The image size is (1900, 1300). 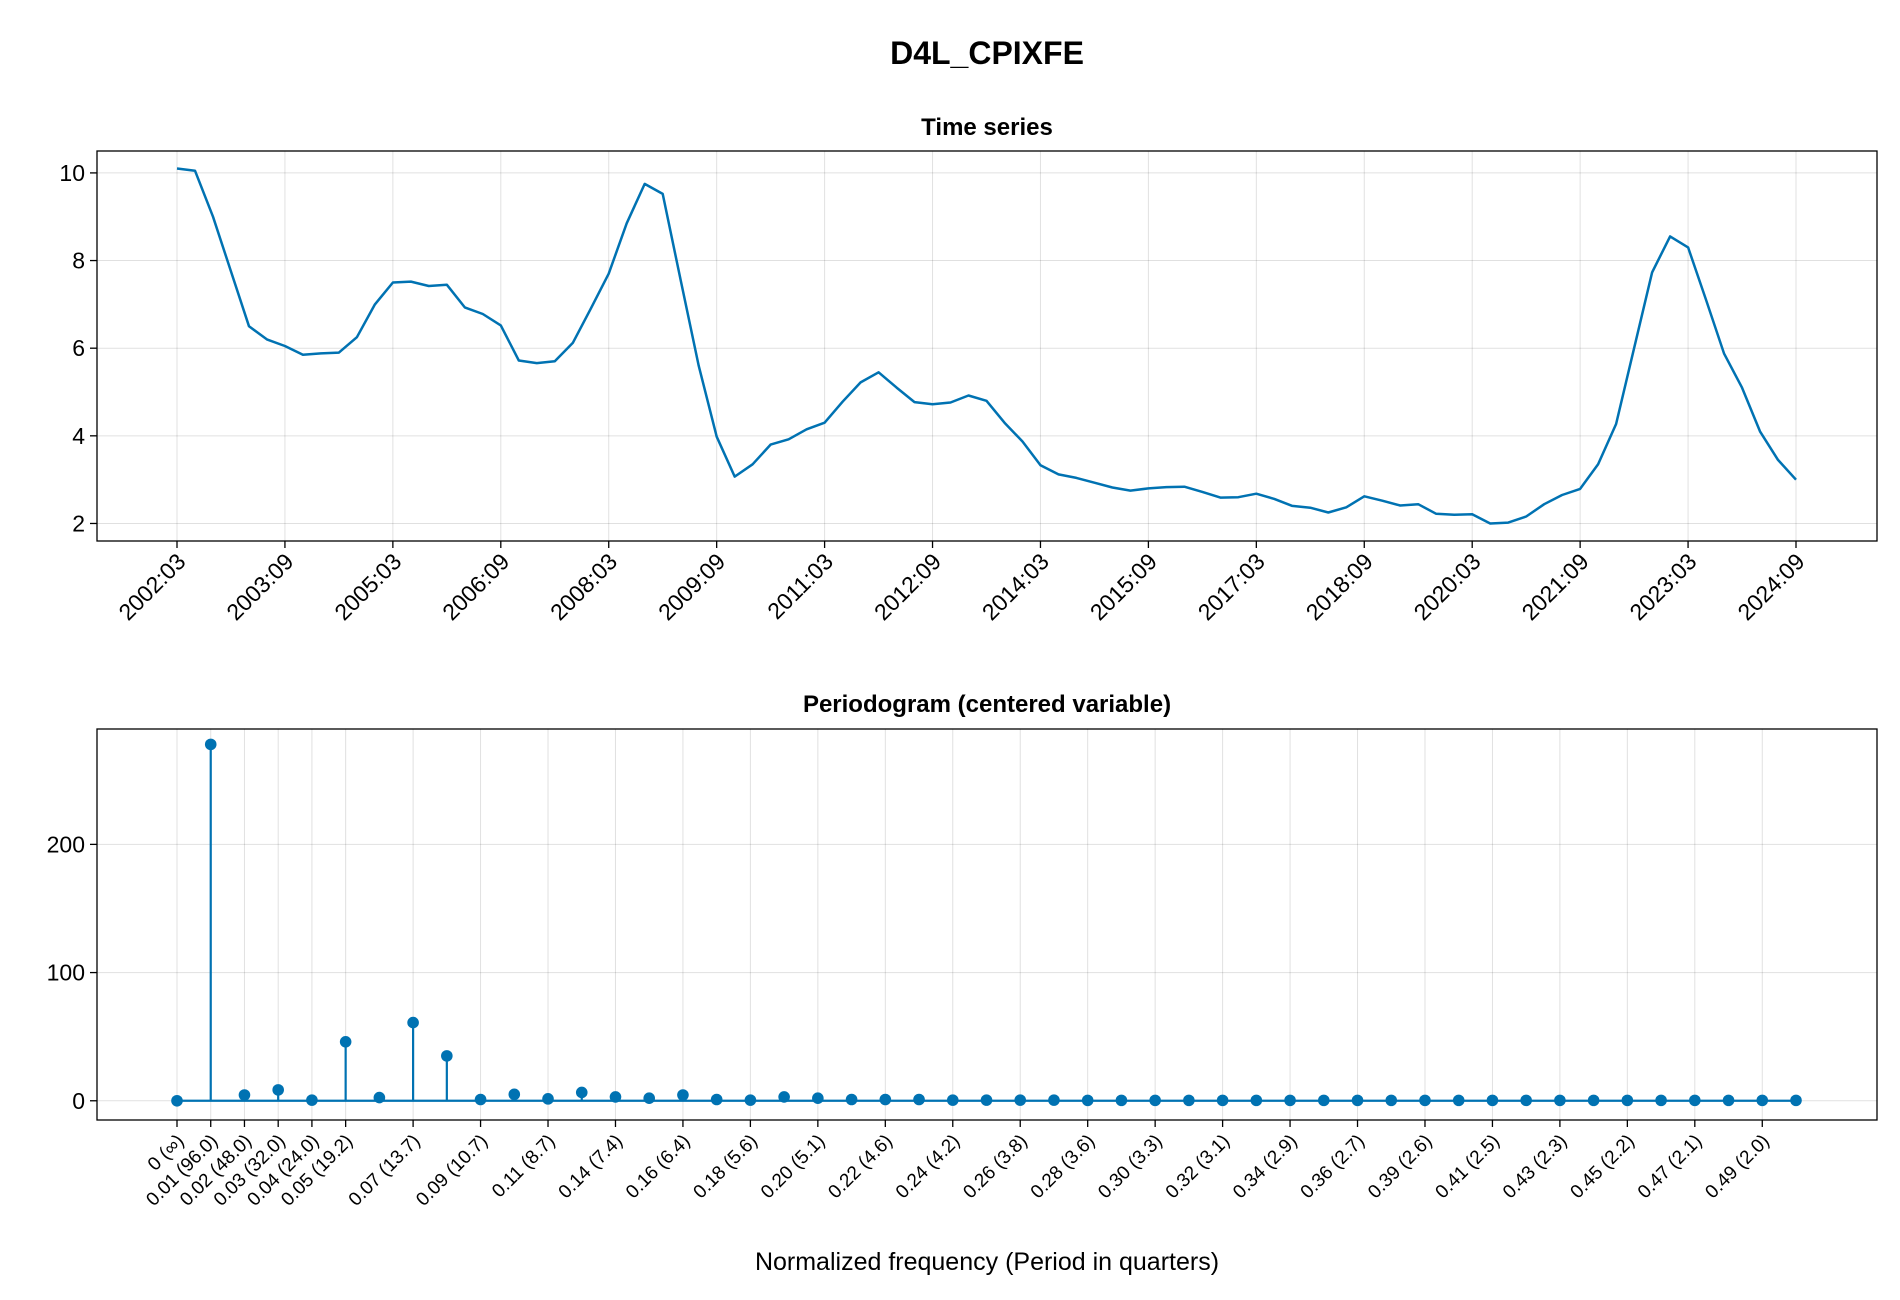 I want to click on ts-x-tick-label: 2002:03, so click(x=151, y=586).